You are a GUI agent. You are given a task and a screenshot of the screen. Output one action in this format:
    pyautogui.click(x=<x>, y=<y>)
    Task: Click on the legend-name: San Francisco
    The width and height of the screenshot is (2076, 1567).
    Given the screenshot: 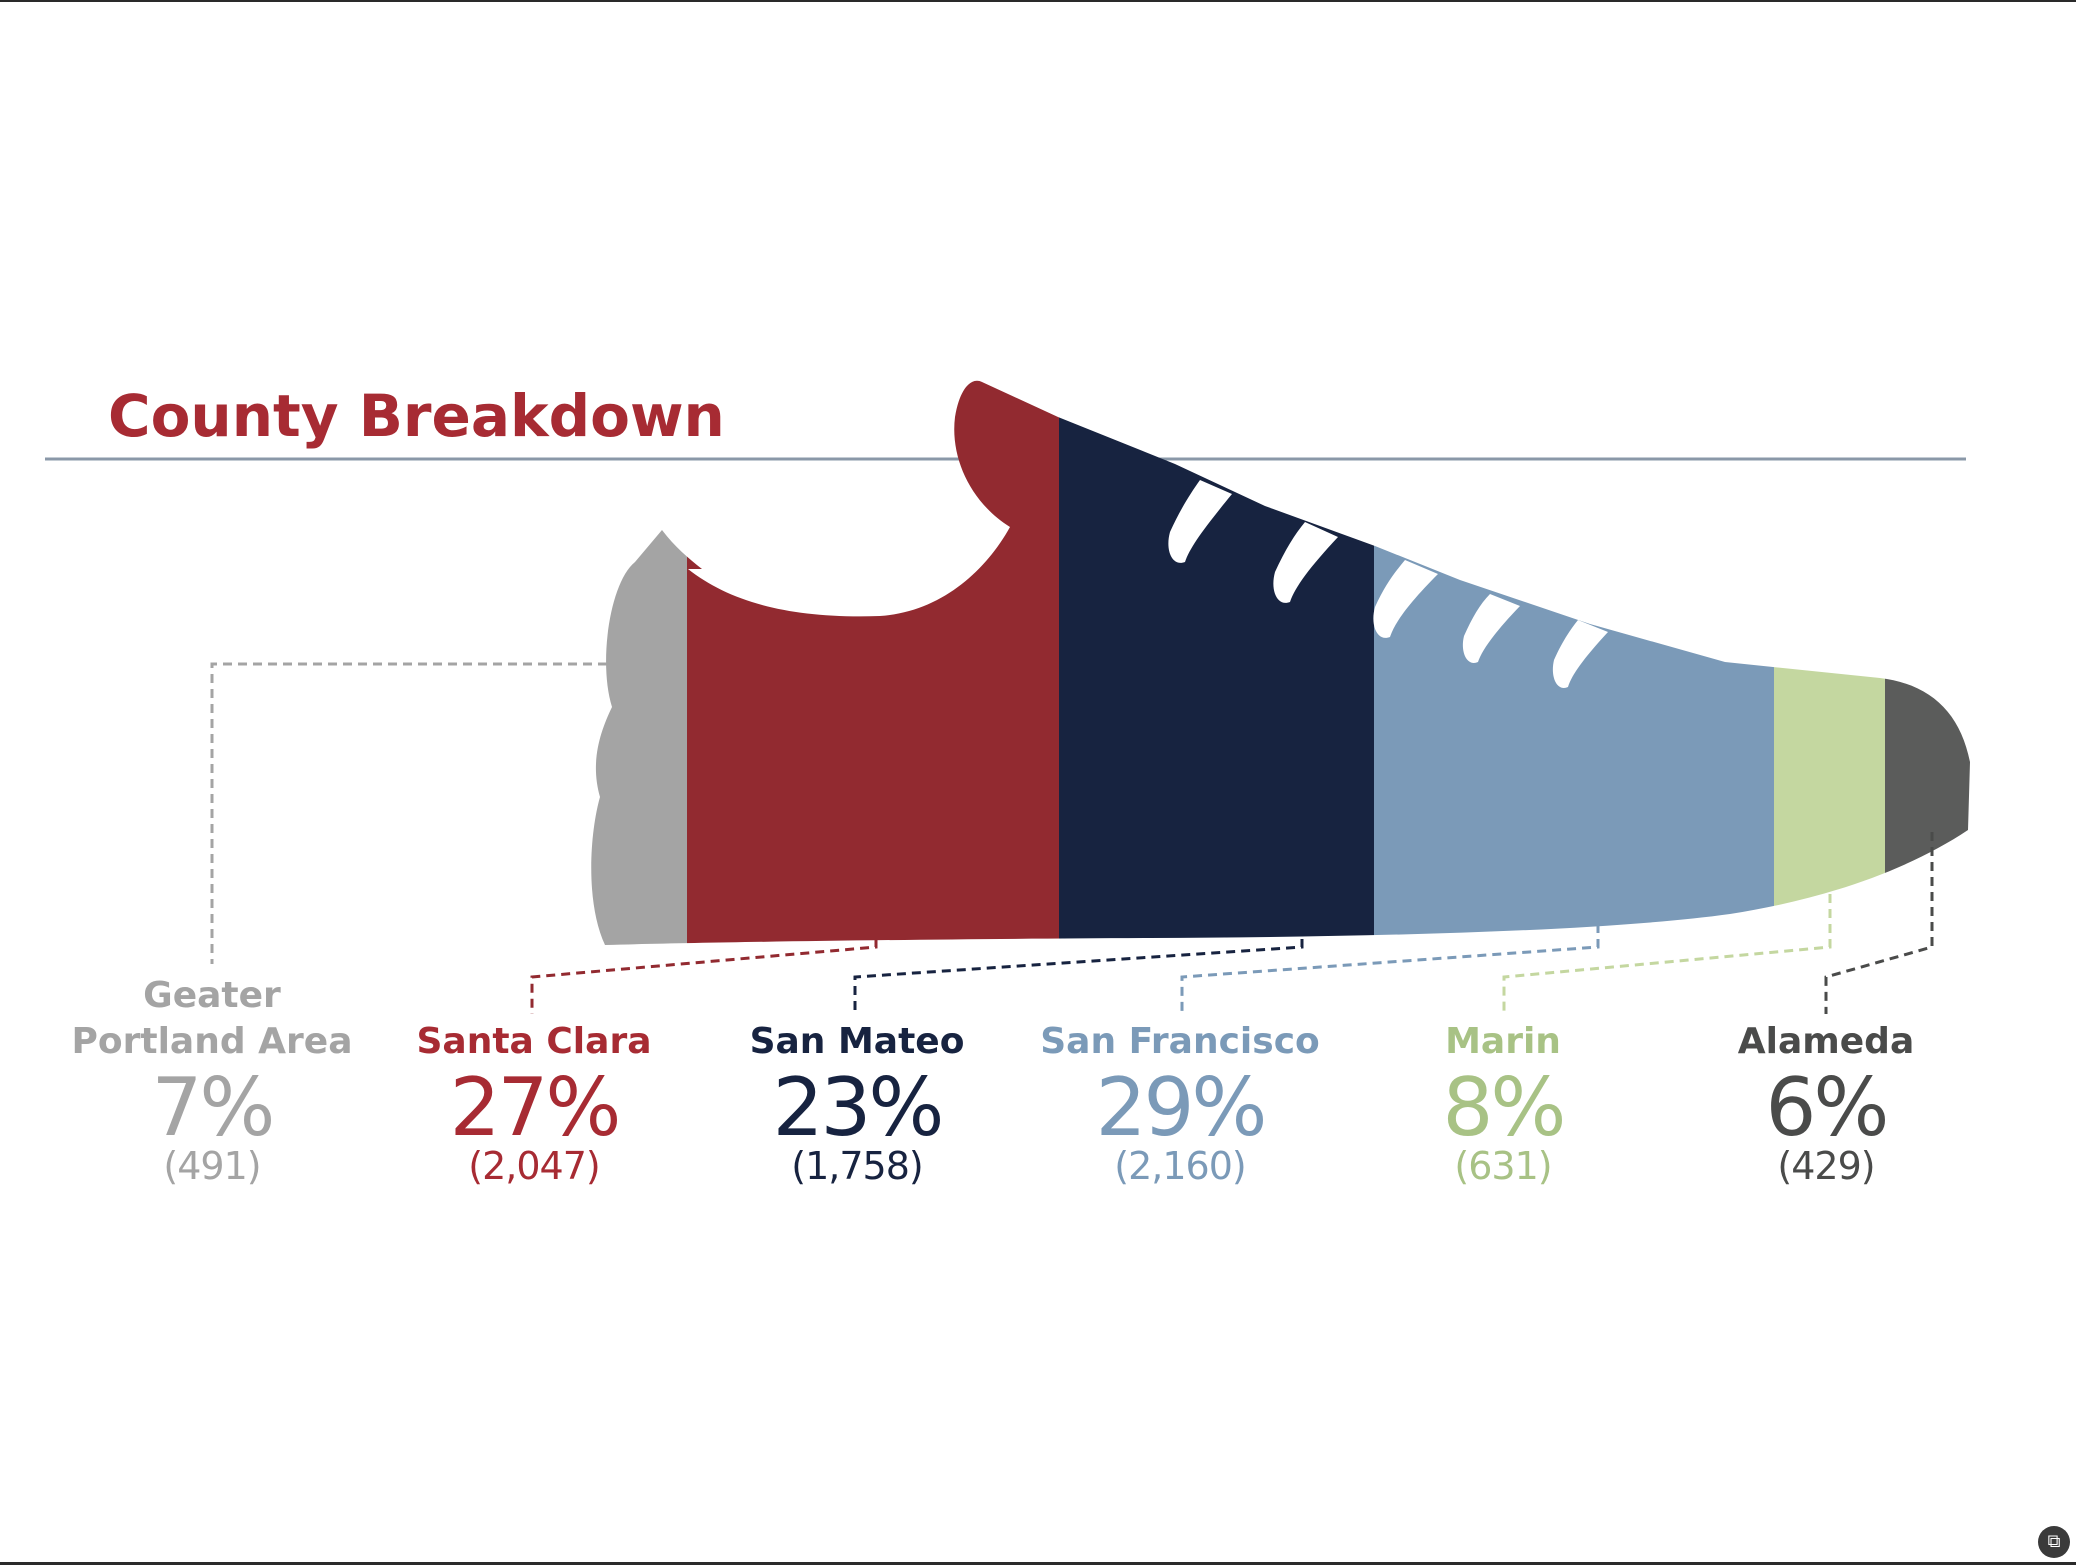 What is the action you would take?
    pyautogui.click(x=1180, y=1041)
    